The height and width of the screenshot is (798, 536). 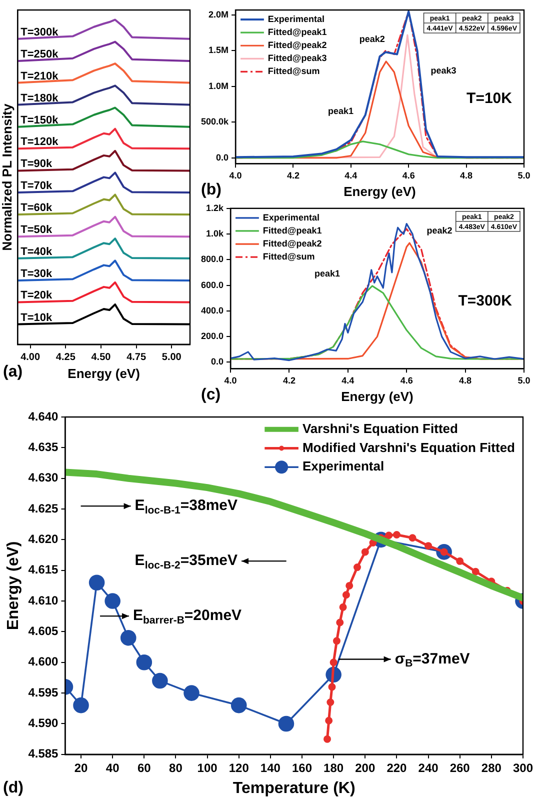 What do you see at coordinates (43, 416) in the screenshot?
I see `y-tick-label: 4.640` at bounding box center [43, 416].